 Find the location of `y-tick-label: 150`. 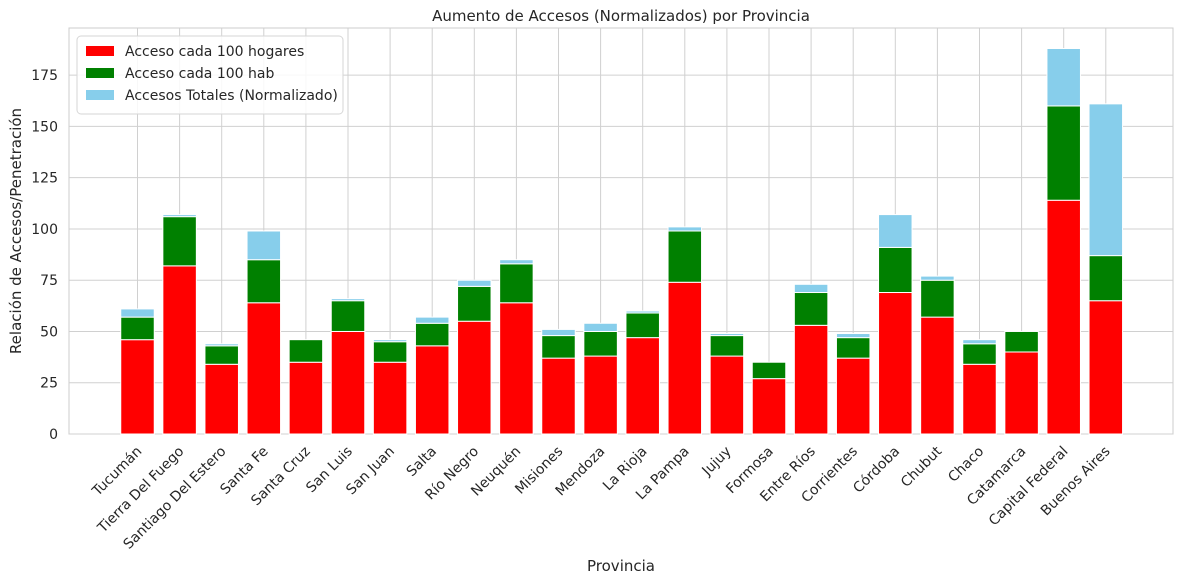

y-tick-label: 150 is located at coordinates (44, 127).